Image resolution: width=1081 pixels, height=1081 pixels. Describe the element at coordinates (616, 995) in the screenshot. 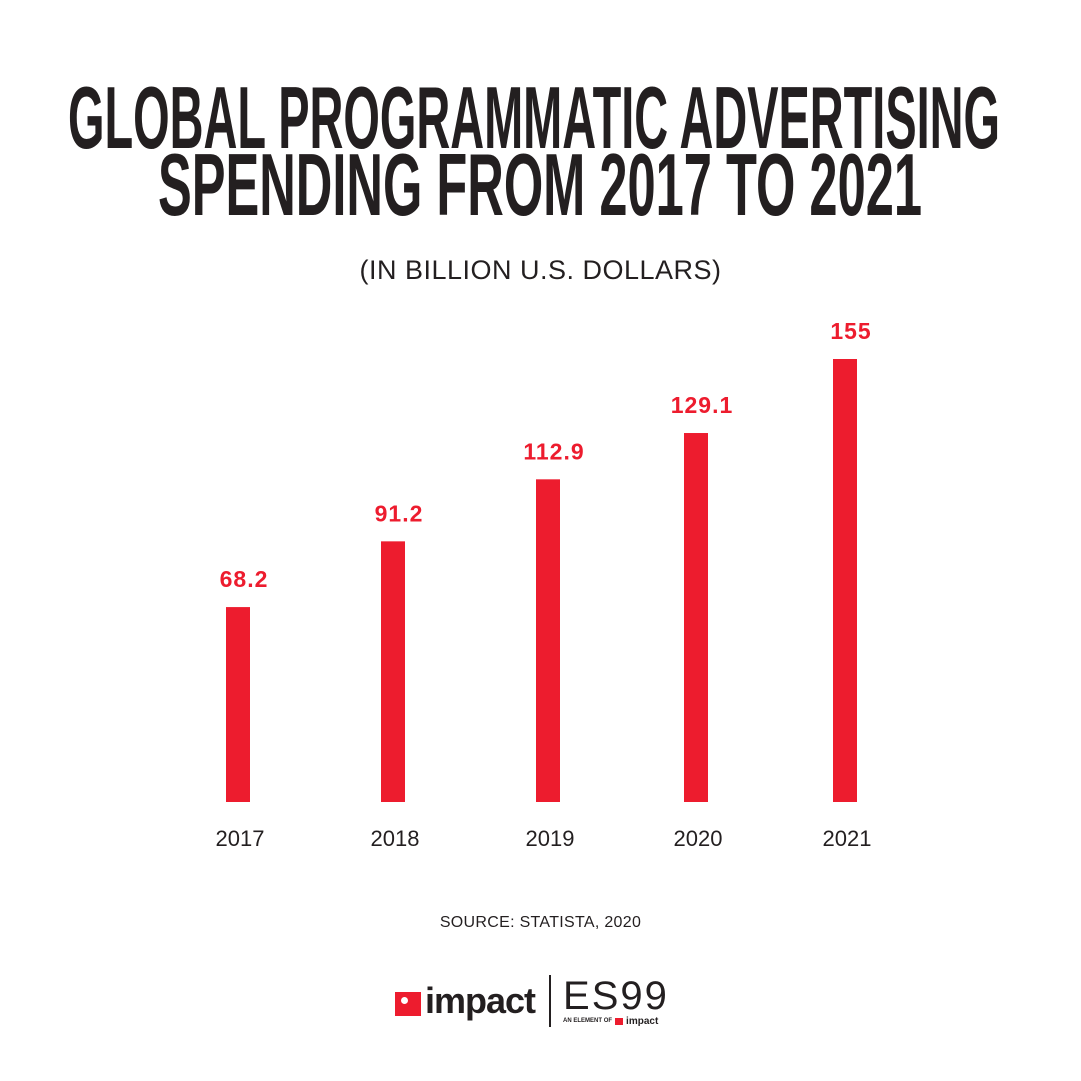

I see `es99-text: ES99` at that location.